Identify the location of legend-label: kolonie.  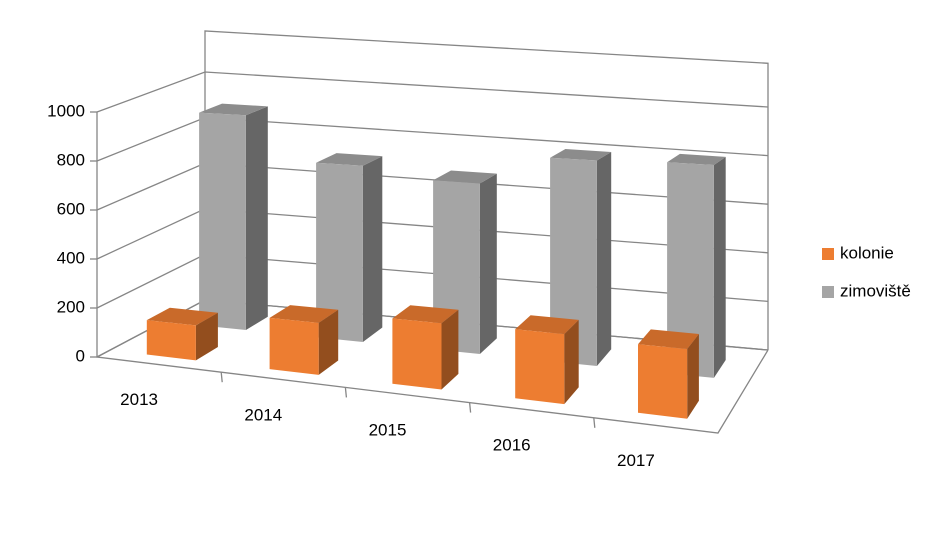
(867, 252).